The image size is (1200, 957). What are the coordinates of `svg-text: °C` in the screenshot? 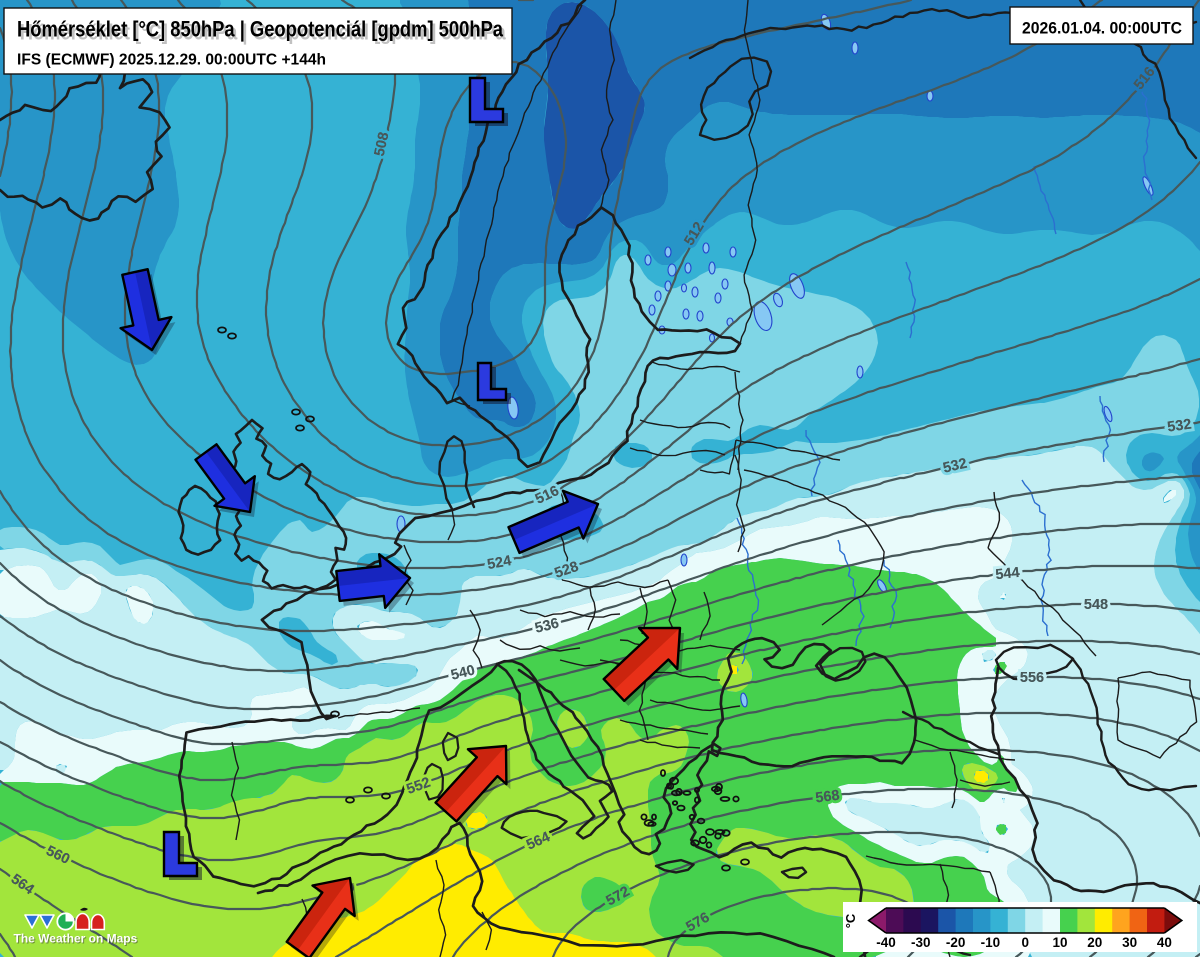 It's located at (850, 920).